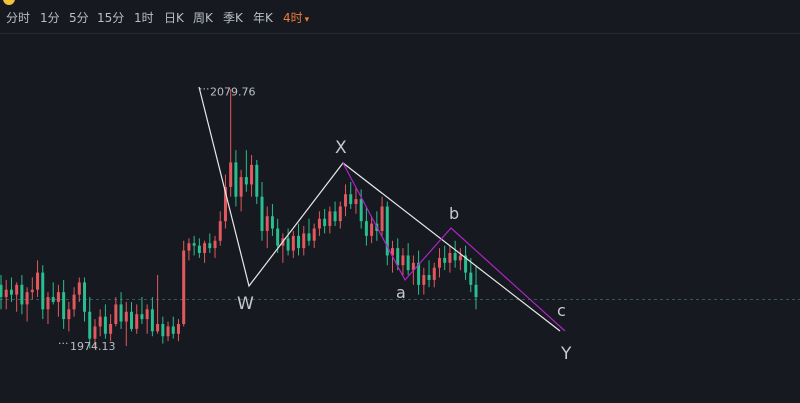  What do you see at coordinates (233, 92) in the screenshot?
I see `high-price-label: 2079.76` at bounding box center [233, 92].